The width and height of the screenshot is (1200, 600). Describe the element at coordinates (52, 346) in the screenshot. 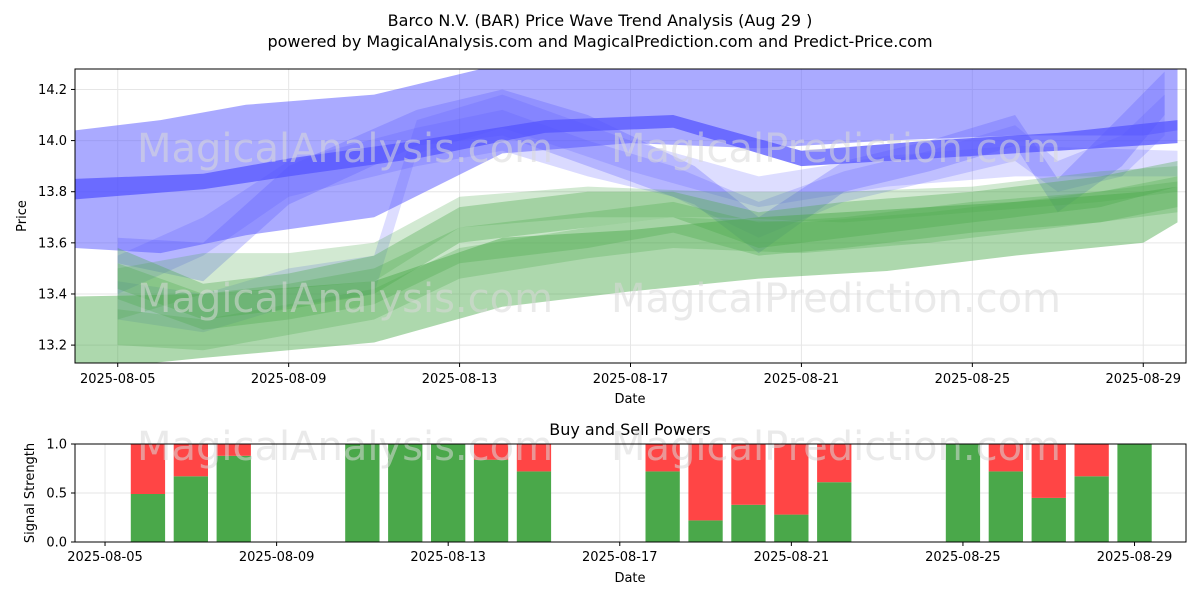

I see `price-y-tick-label: 13.2` at that location.